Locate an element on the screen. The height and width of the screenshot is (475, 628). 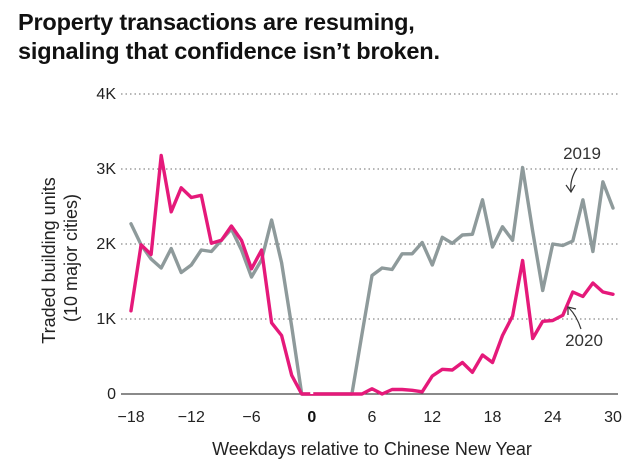
annotation-leader-2019 is located at coordinates (574, 179).